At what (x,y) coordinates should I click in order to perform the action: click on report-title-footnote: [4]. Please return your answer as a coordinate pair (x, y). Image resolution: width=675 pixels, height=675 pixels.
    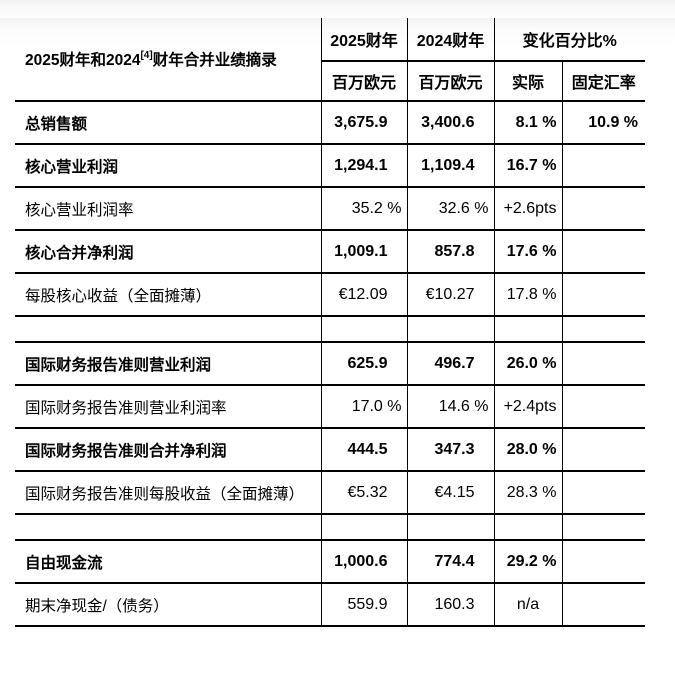
    Looking at the image, I should click on (146, 55).